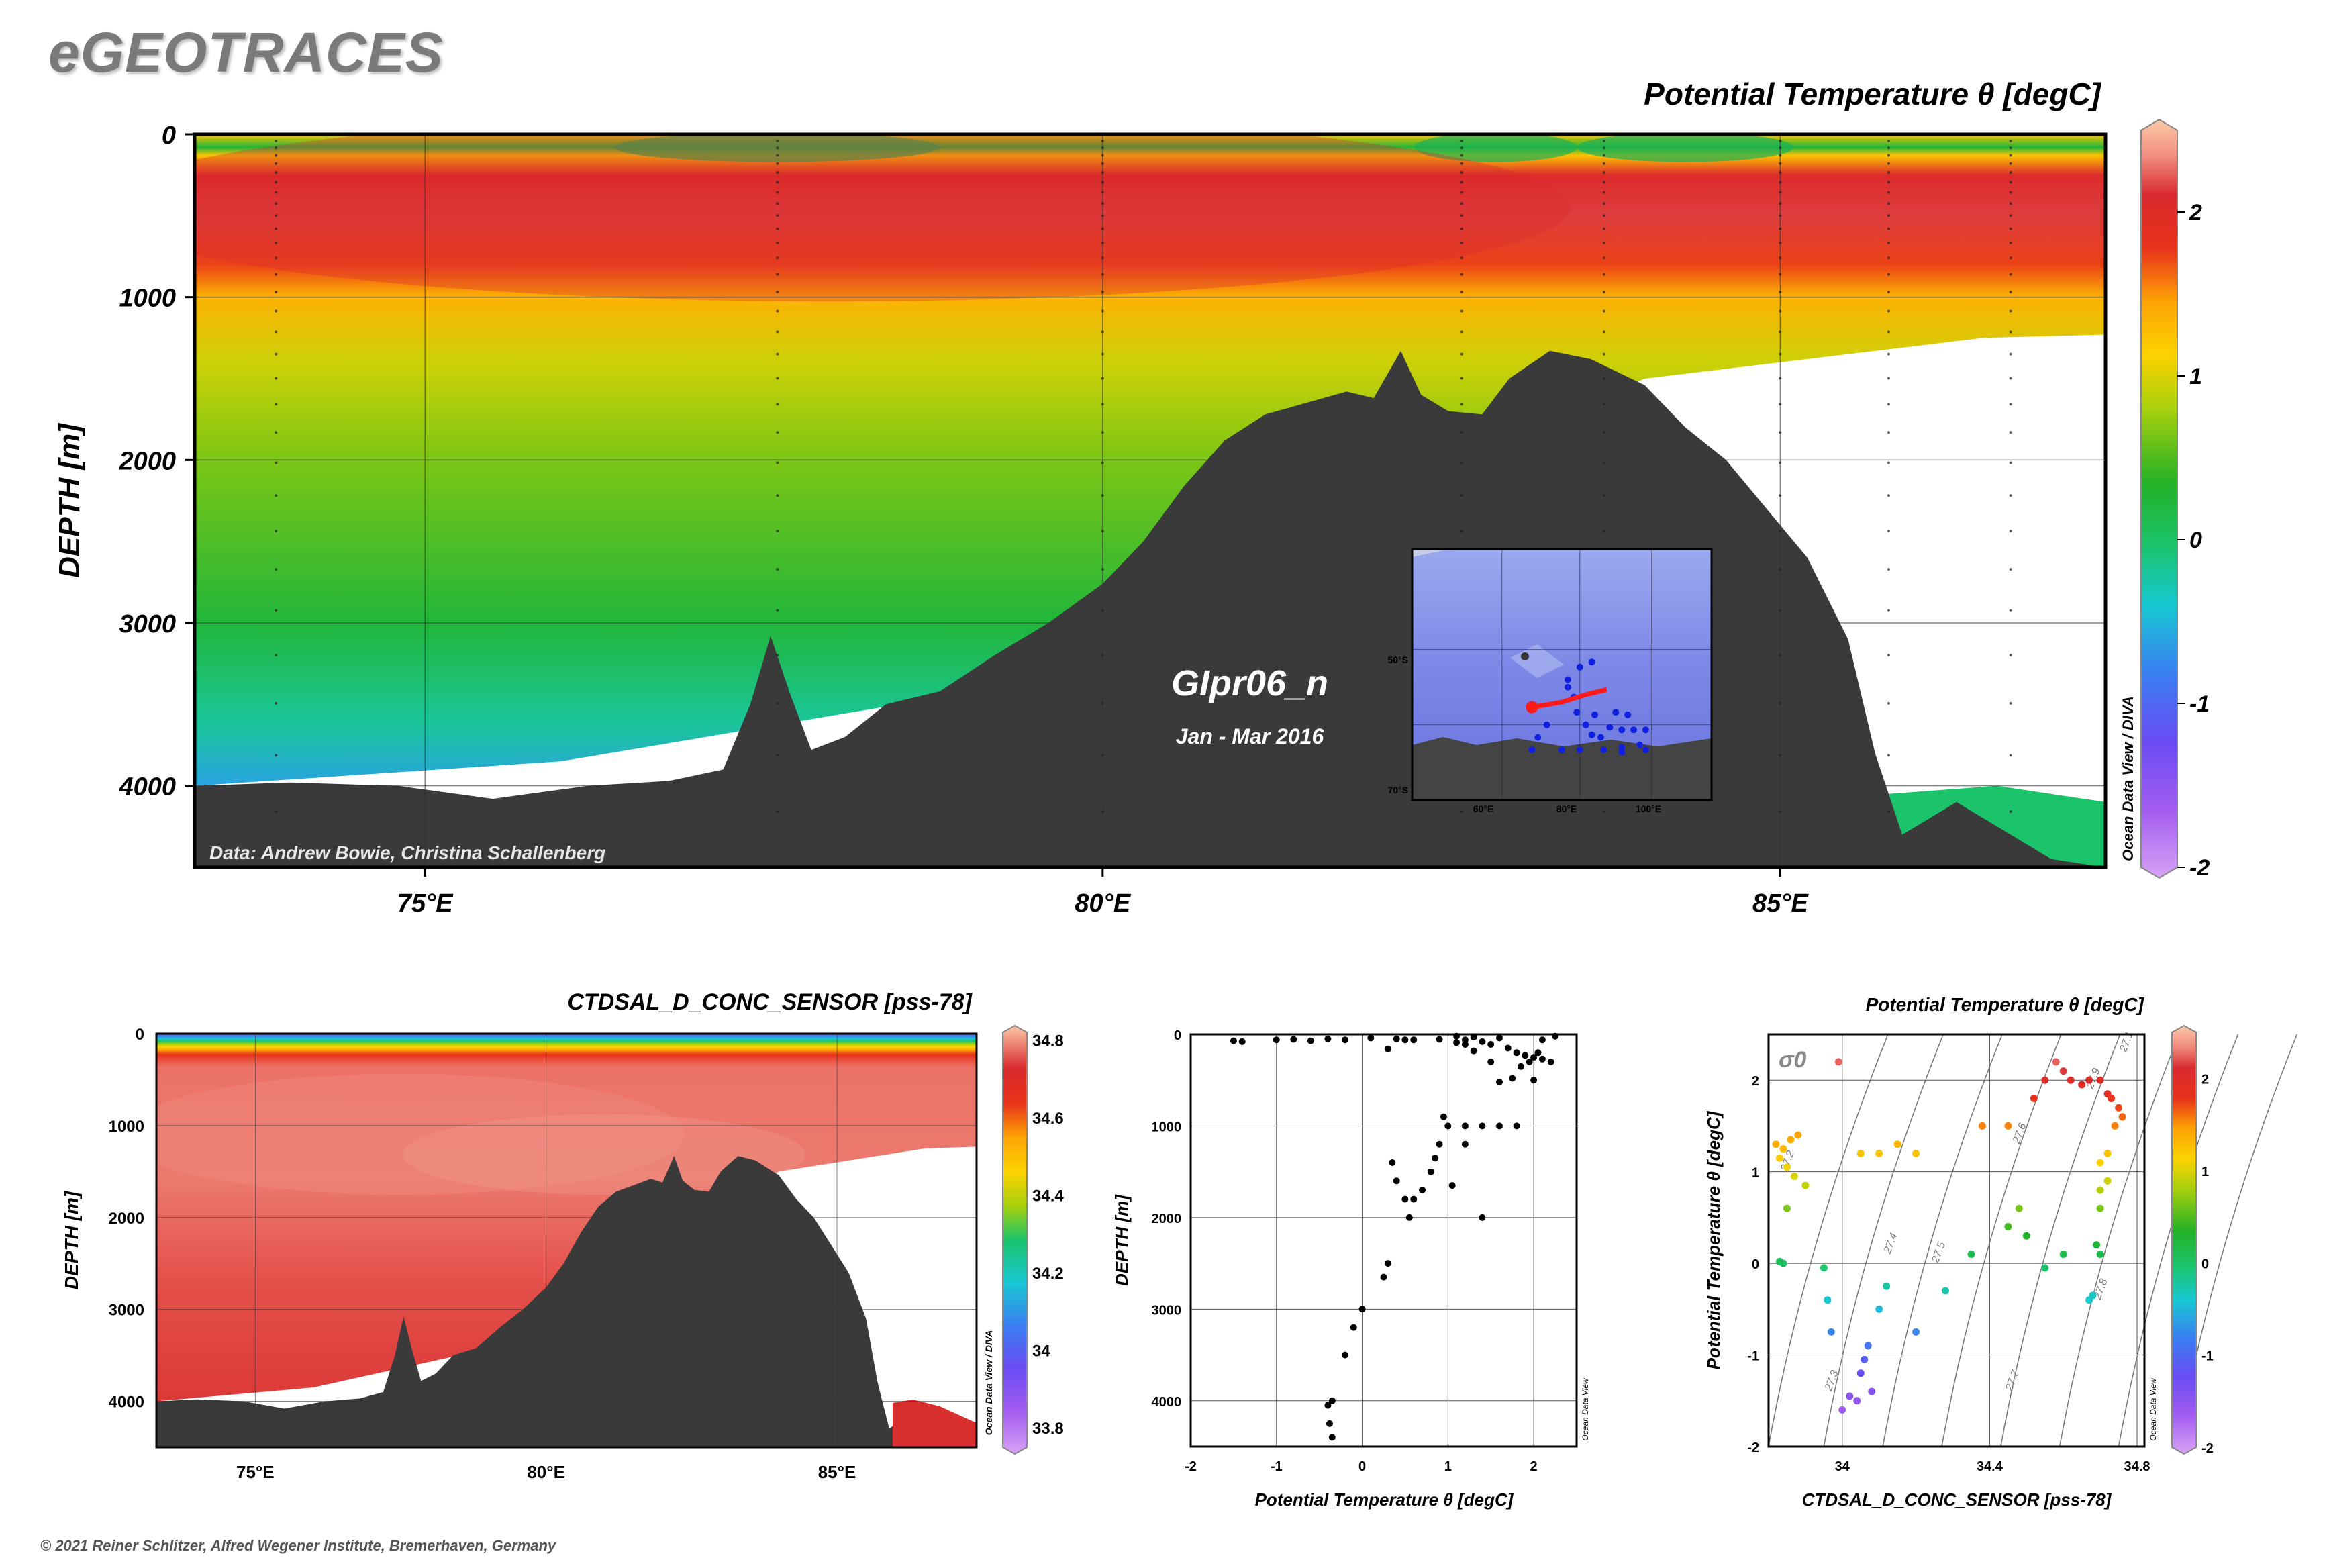 The height and width of the screenshot is (1568, 2327). Describe the element at coordinates (2195, 376) in the screenshot. I see `main-colorbar-tick: 1` at that location.